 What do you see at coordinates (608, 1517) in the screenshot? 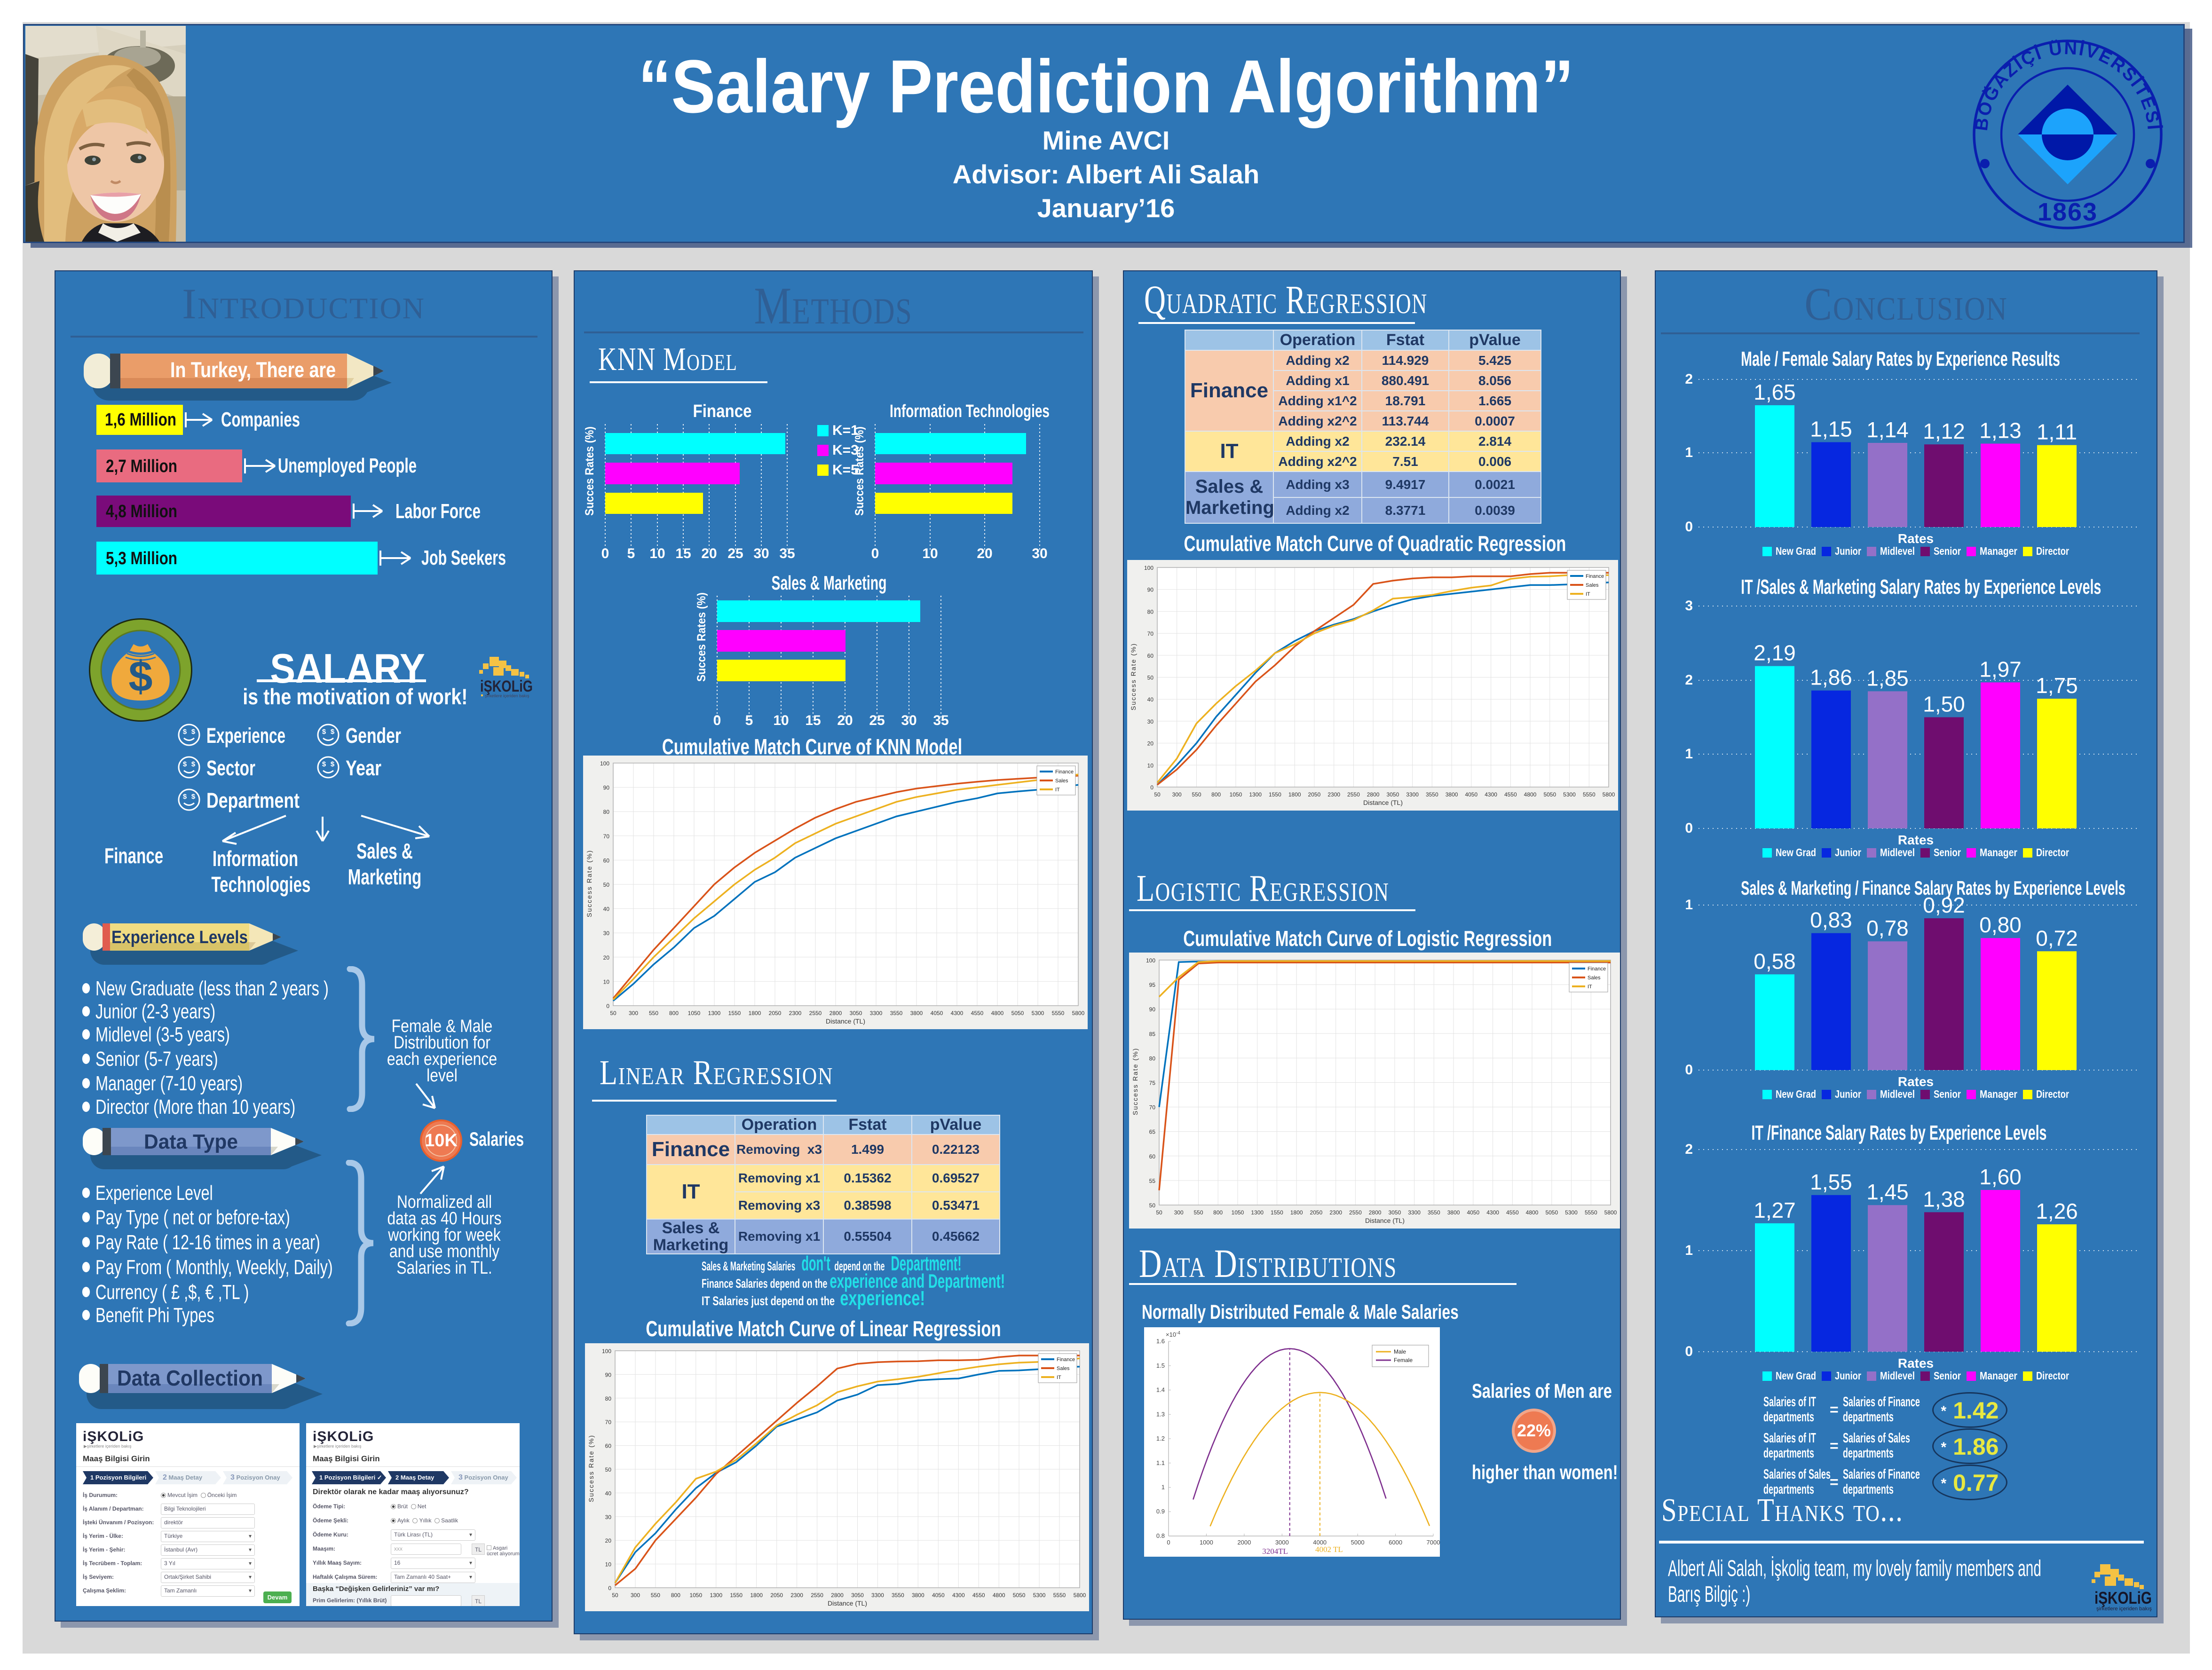
I see `svg-text: 30` at bounding box center [608, 1517].